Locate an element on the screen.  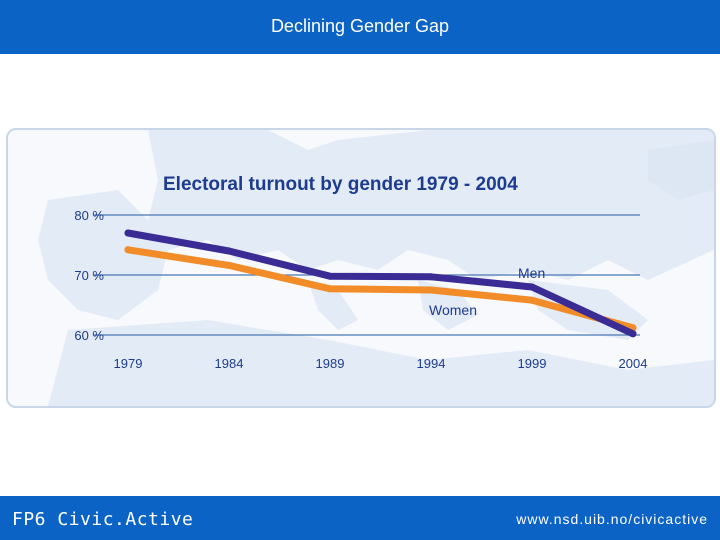
x-tick-label: 1994 is located at coordinates (431, 363).